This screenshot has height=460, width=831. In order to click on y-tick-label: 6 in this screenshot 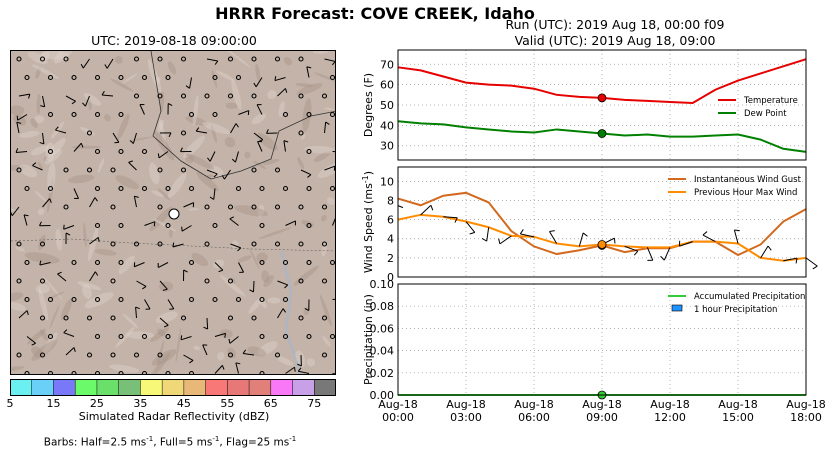, I will do `click(390, 220)`.